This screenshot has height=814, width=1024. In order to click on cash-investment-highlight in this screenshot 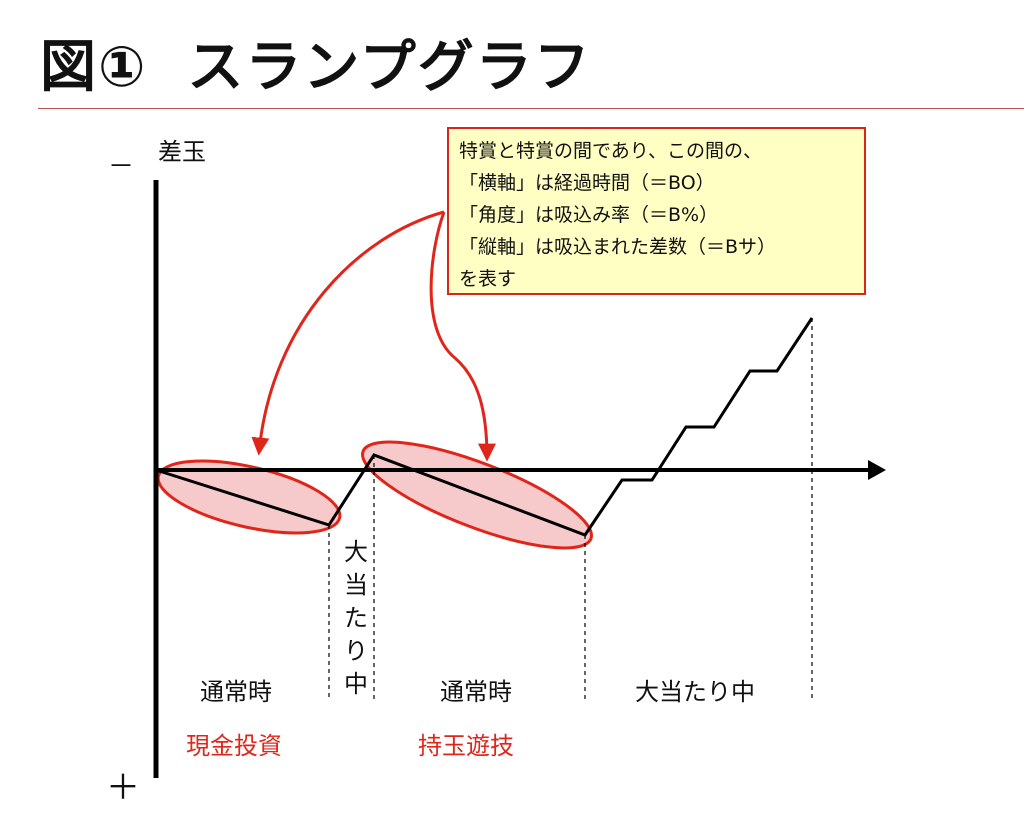, I will do `click(249, 497)`.